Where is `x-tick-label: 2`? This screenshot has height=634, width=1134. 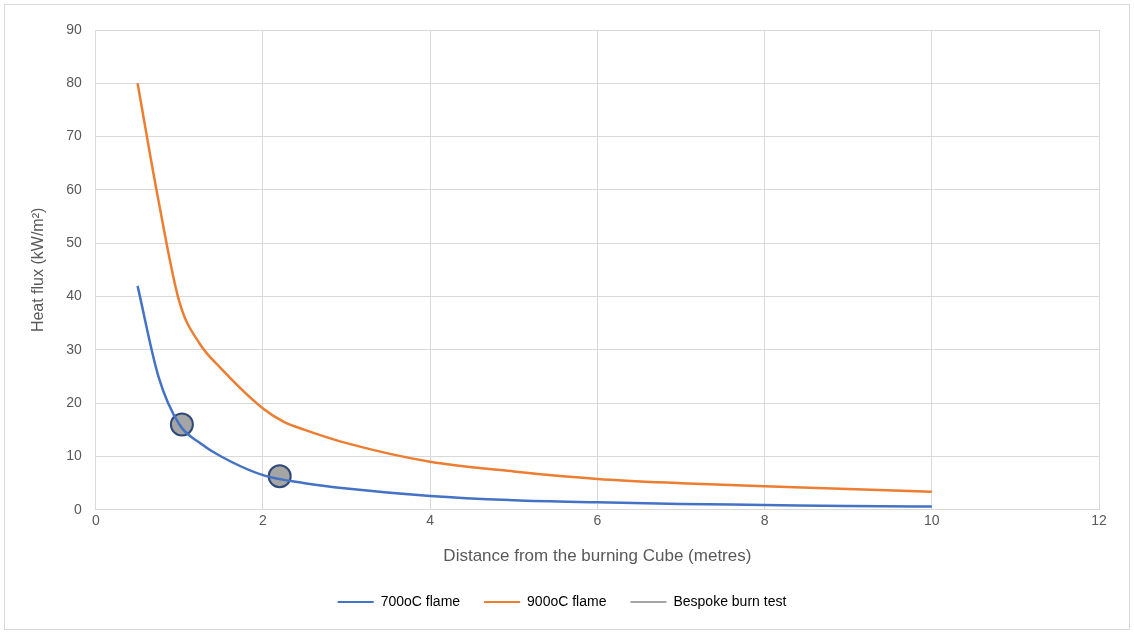
x-tick-label: 2 is located at coordinates (263, 520).